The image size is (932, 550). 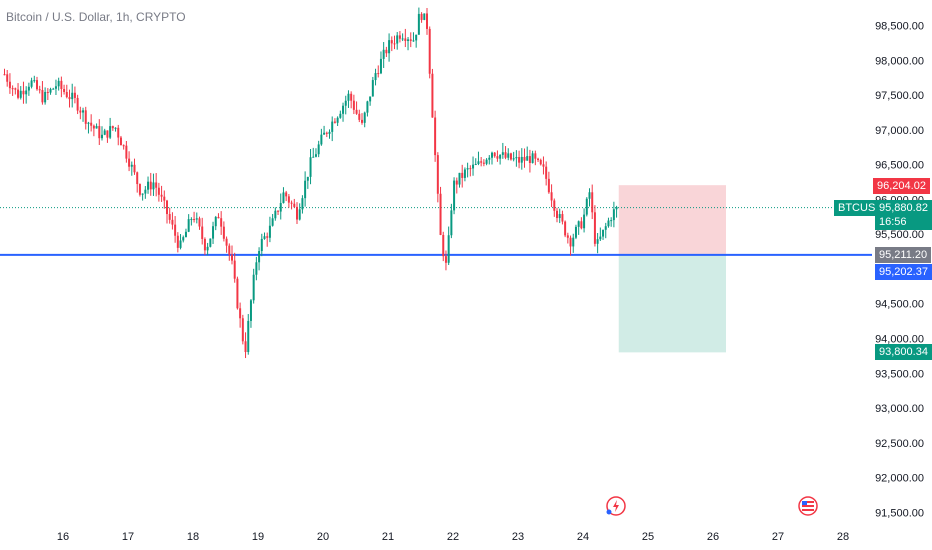 What do you see at coordinates (672, 303) in the screenshot?
I see `take-profit-zone` at bounding box center [672, 303].